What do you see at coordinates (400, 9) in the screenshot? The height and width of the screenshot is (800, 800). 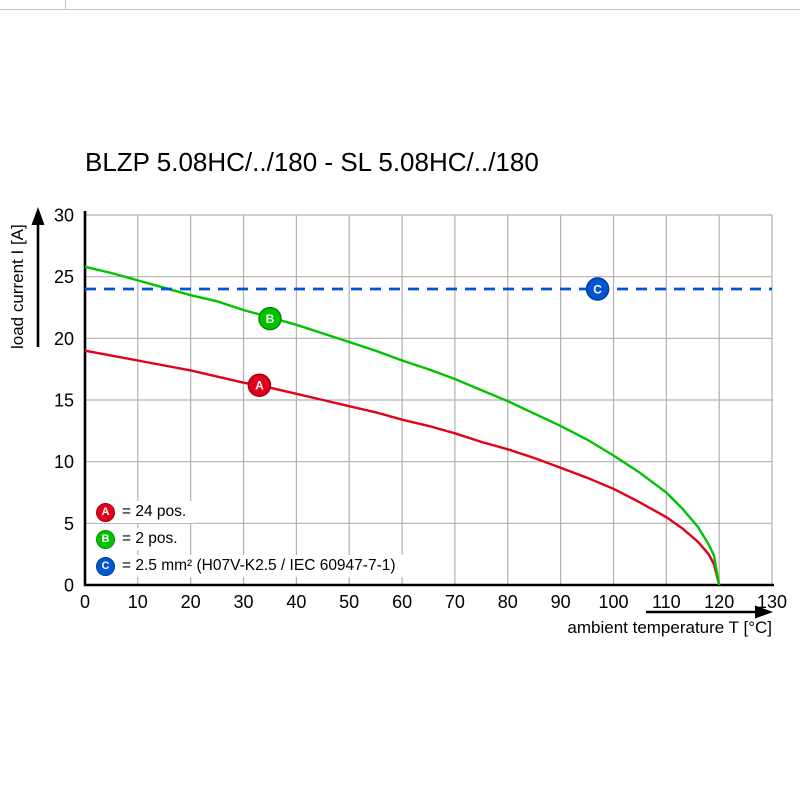 I see `frame-top-line` at bounding box center [400, 9].